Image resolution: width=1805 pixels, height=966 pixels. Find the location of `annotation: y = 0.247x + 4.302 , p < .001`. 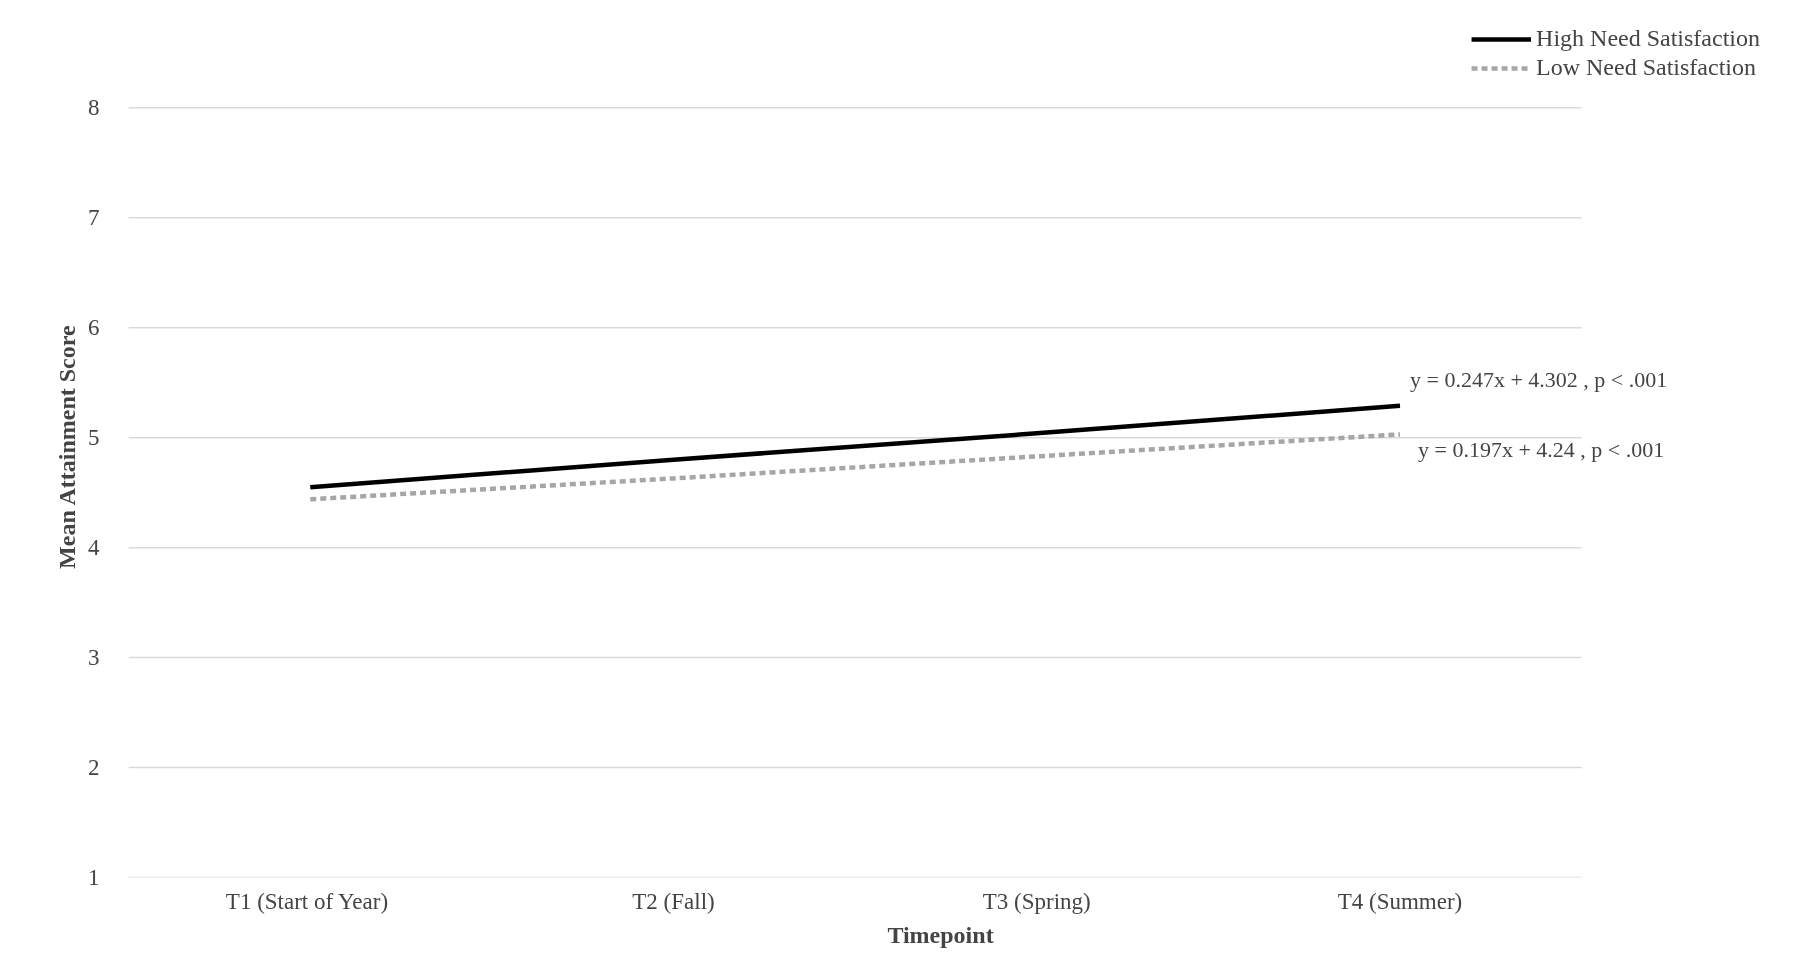

annotation: y = 0.247x + 4.302 , p < .001 is located at coordinates (1539, 379).